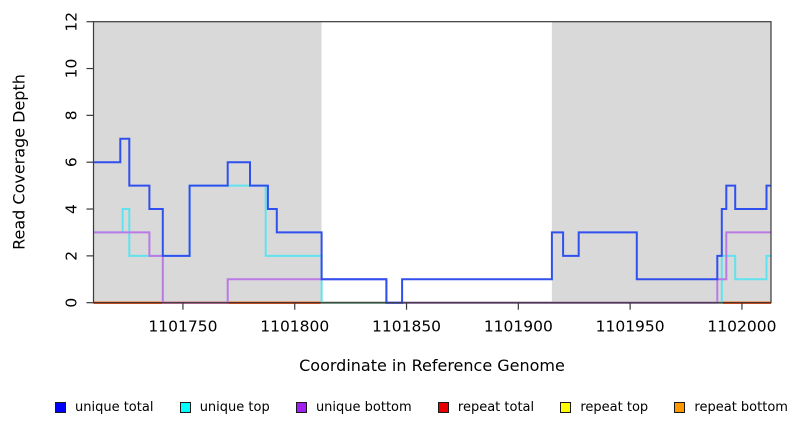 The width and height of the screenshot is (792, 432). What do you see at coordinates (114, 407) in the screenshot?
I see `legend-label: unique total` at bounding box center [114, 407].